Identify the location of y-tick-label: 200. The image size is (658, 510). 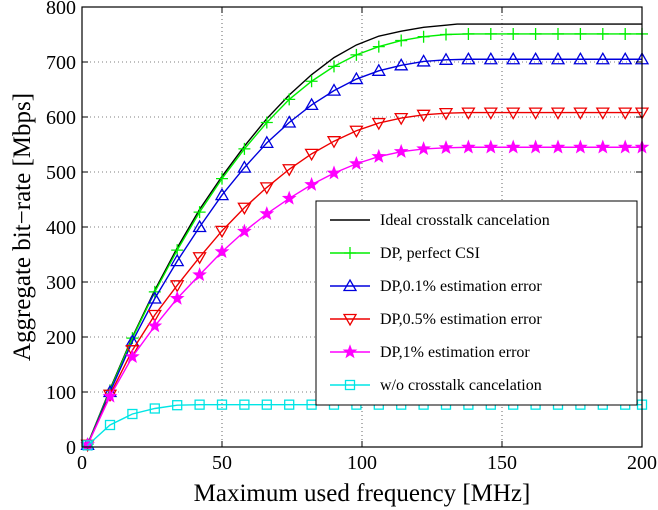
(61, 338).